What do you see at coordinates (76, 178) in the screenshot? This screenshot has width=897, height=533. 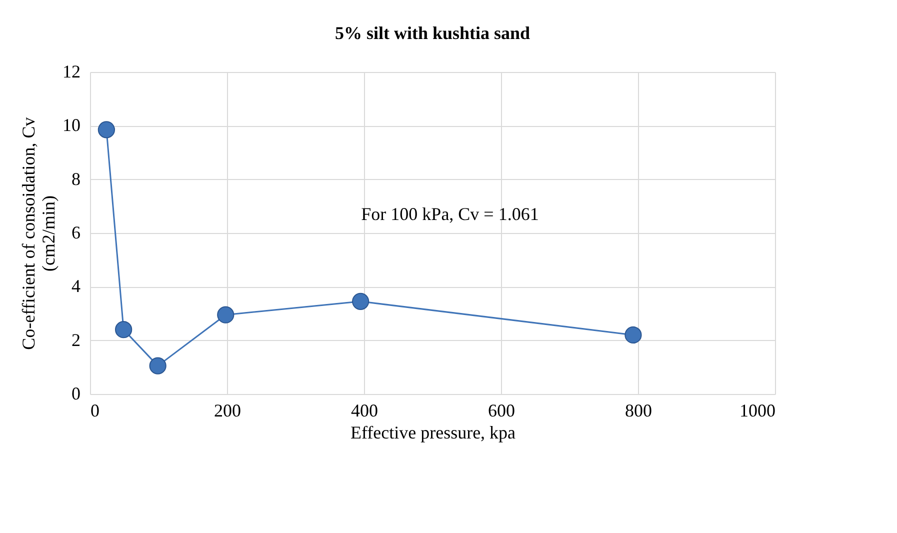 I see `y-tick-label: 8` at bounding box center [76, 178].